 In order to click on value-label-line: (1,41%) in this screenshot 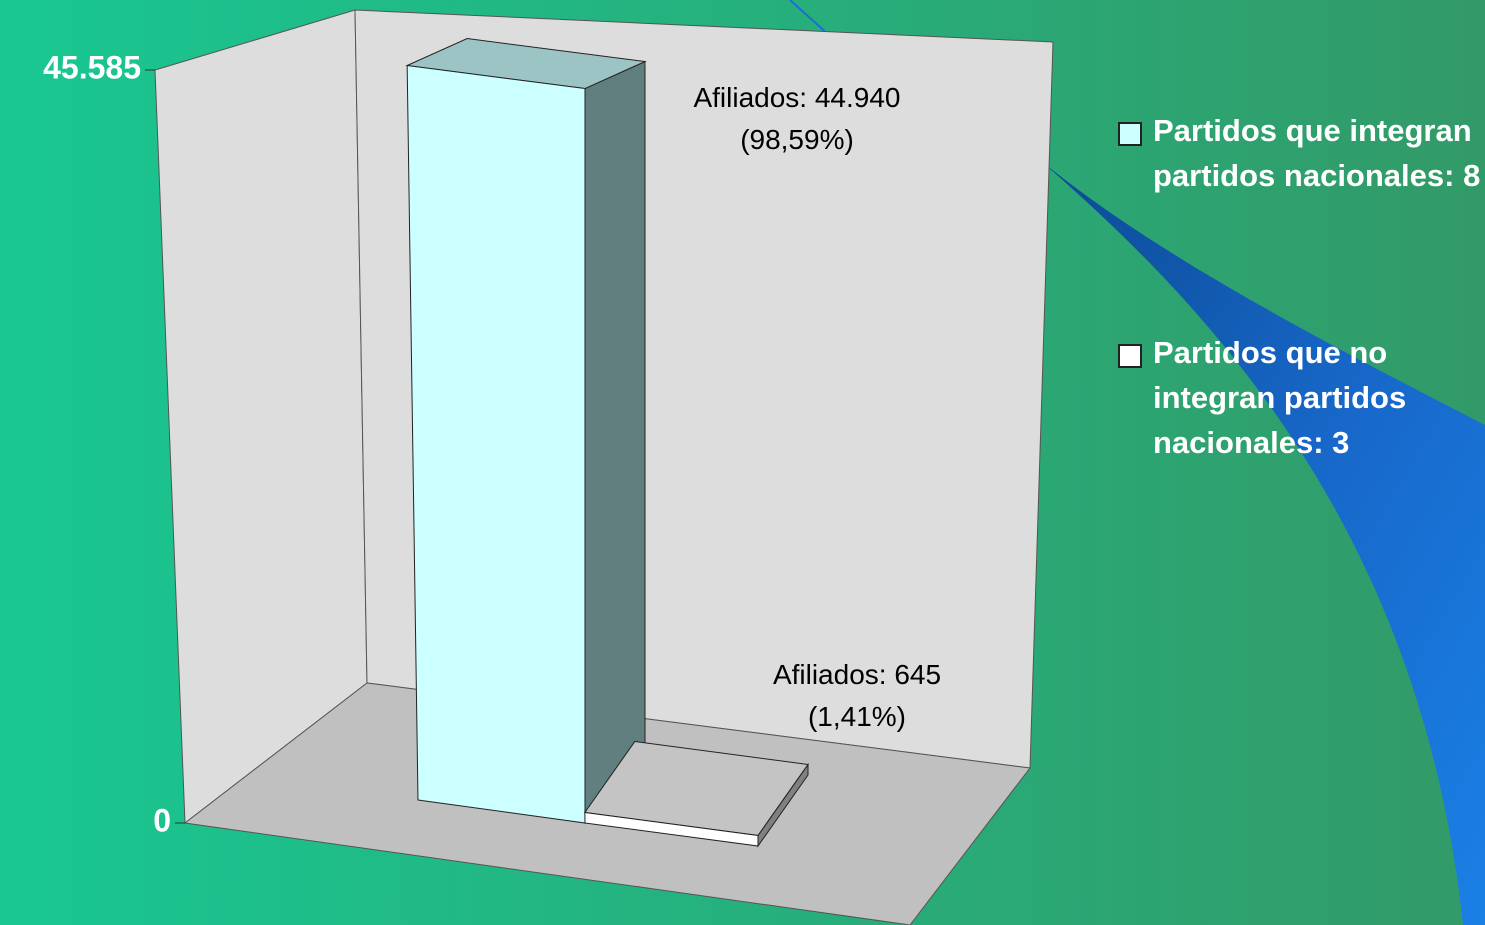, I will do `click(857, 716)`.